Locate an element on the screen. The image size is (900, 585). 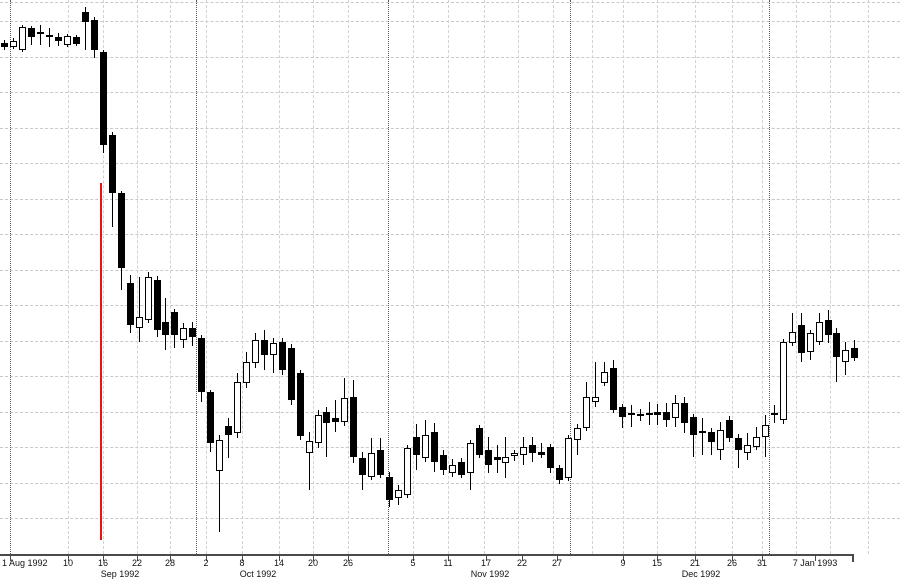
x-tick-label: 26 is located at coordinates (732, 563).